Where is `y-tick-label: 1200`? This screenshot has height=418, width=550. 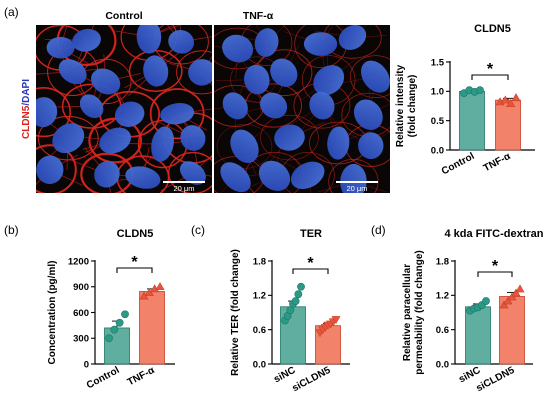 y-tick-label: 1200 is located at coordinates (78, 261).